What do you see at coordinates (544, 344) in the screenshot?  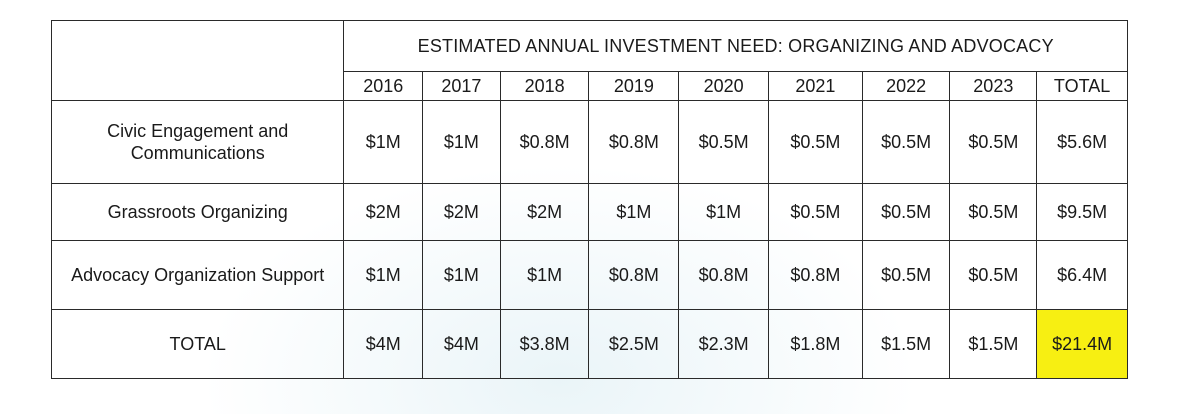 I see `table-cell: $3.8M` at bounding box center [544, 344].